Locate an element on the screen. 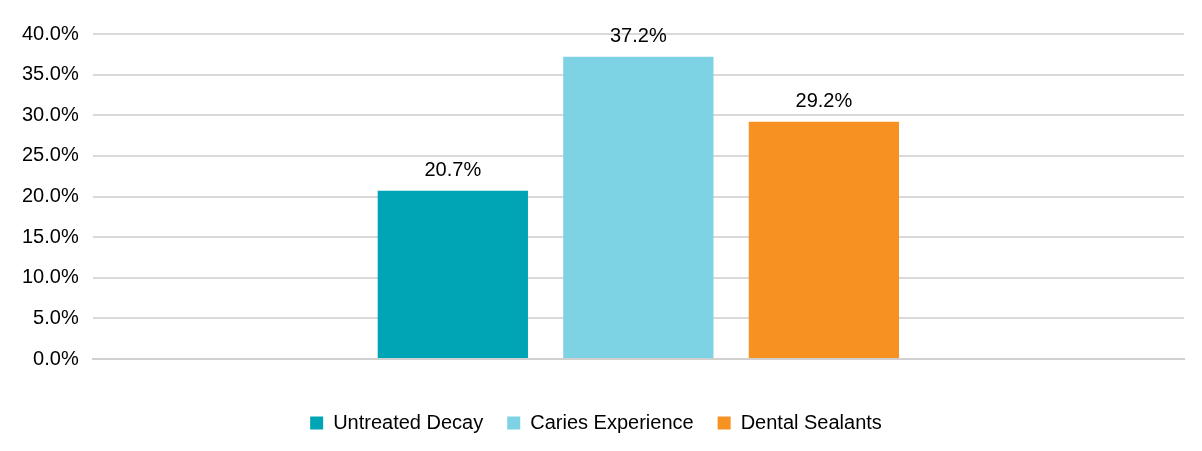 This screenshot has width=1202, height=451. data-label: 29.2% is located at coordinates (824, 100).